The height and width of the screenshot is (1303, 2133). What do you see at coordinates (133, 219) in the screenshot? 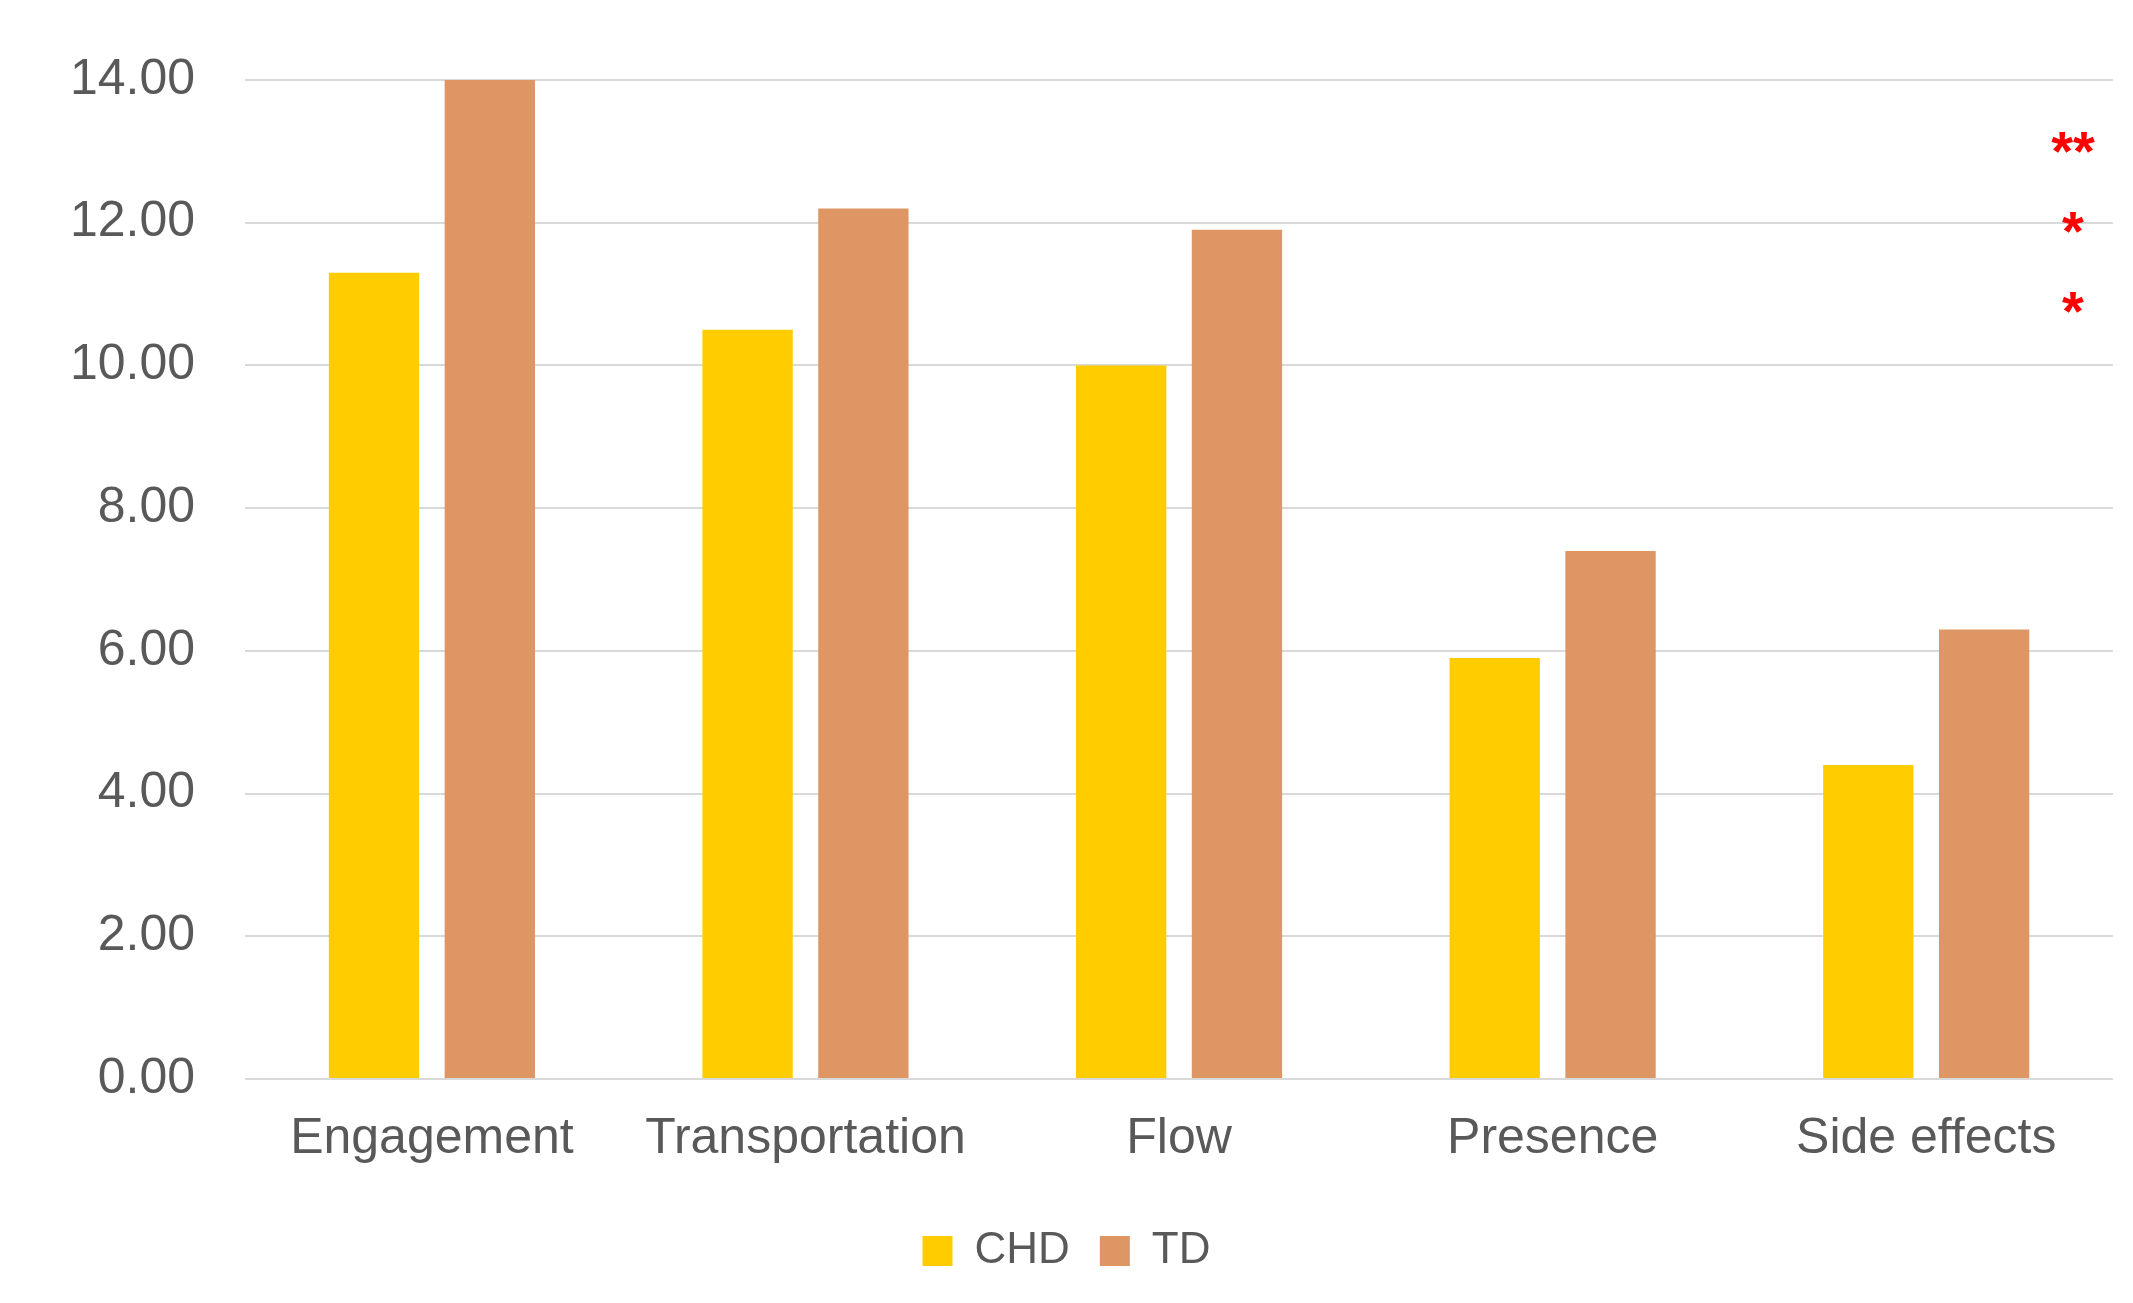
I see `y-tick-label: 12.00` at bounding box center [133, 219].